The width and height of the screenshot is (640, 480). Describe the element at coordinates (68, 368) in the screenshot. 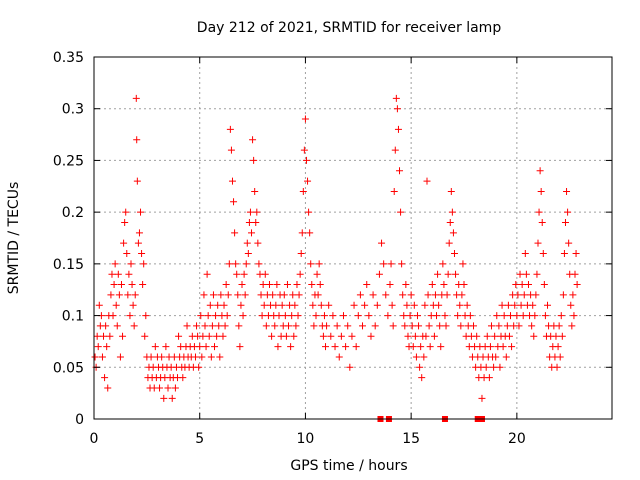

I see `y-tick-label: 0.05` at that location.